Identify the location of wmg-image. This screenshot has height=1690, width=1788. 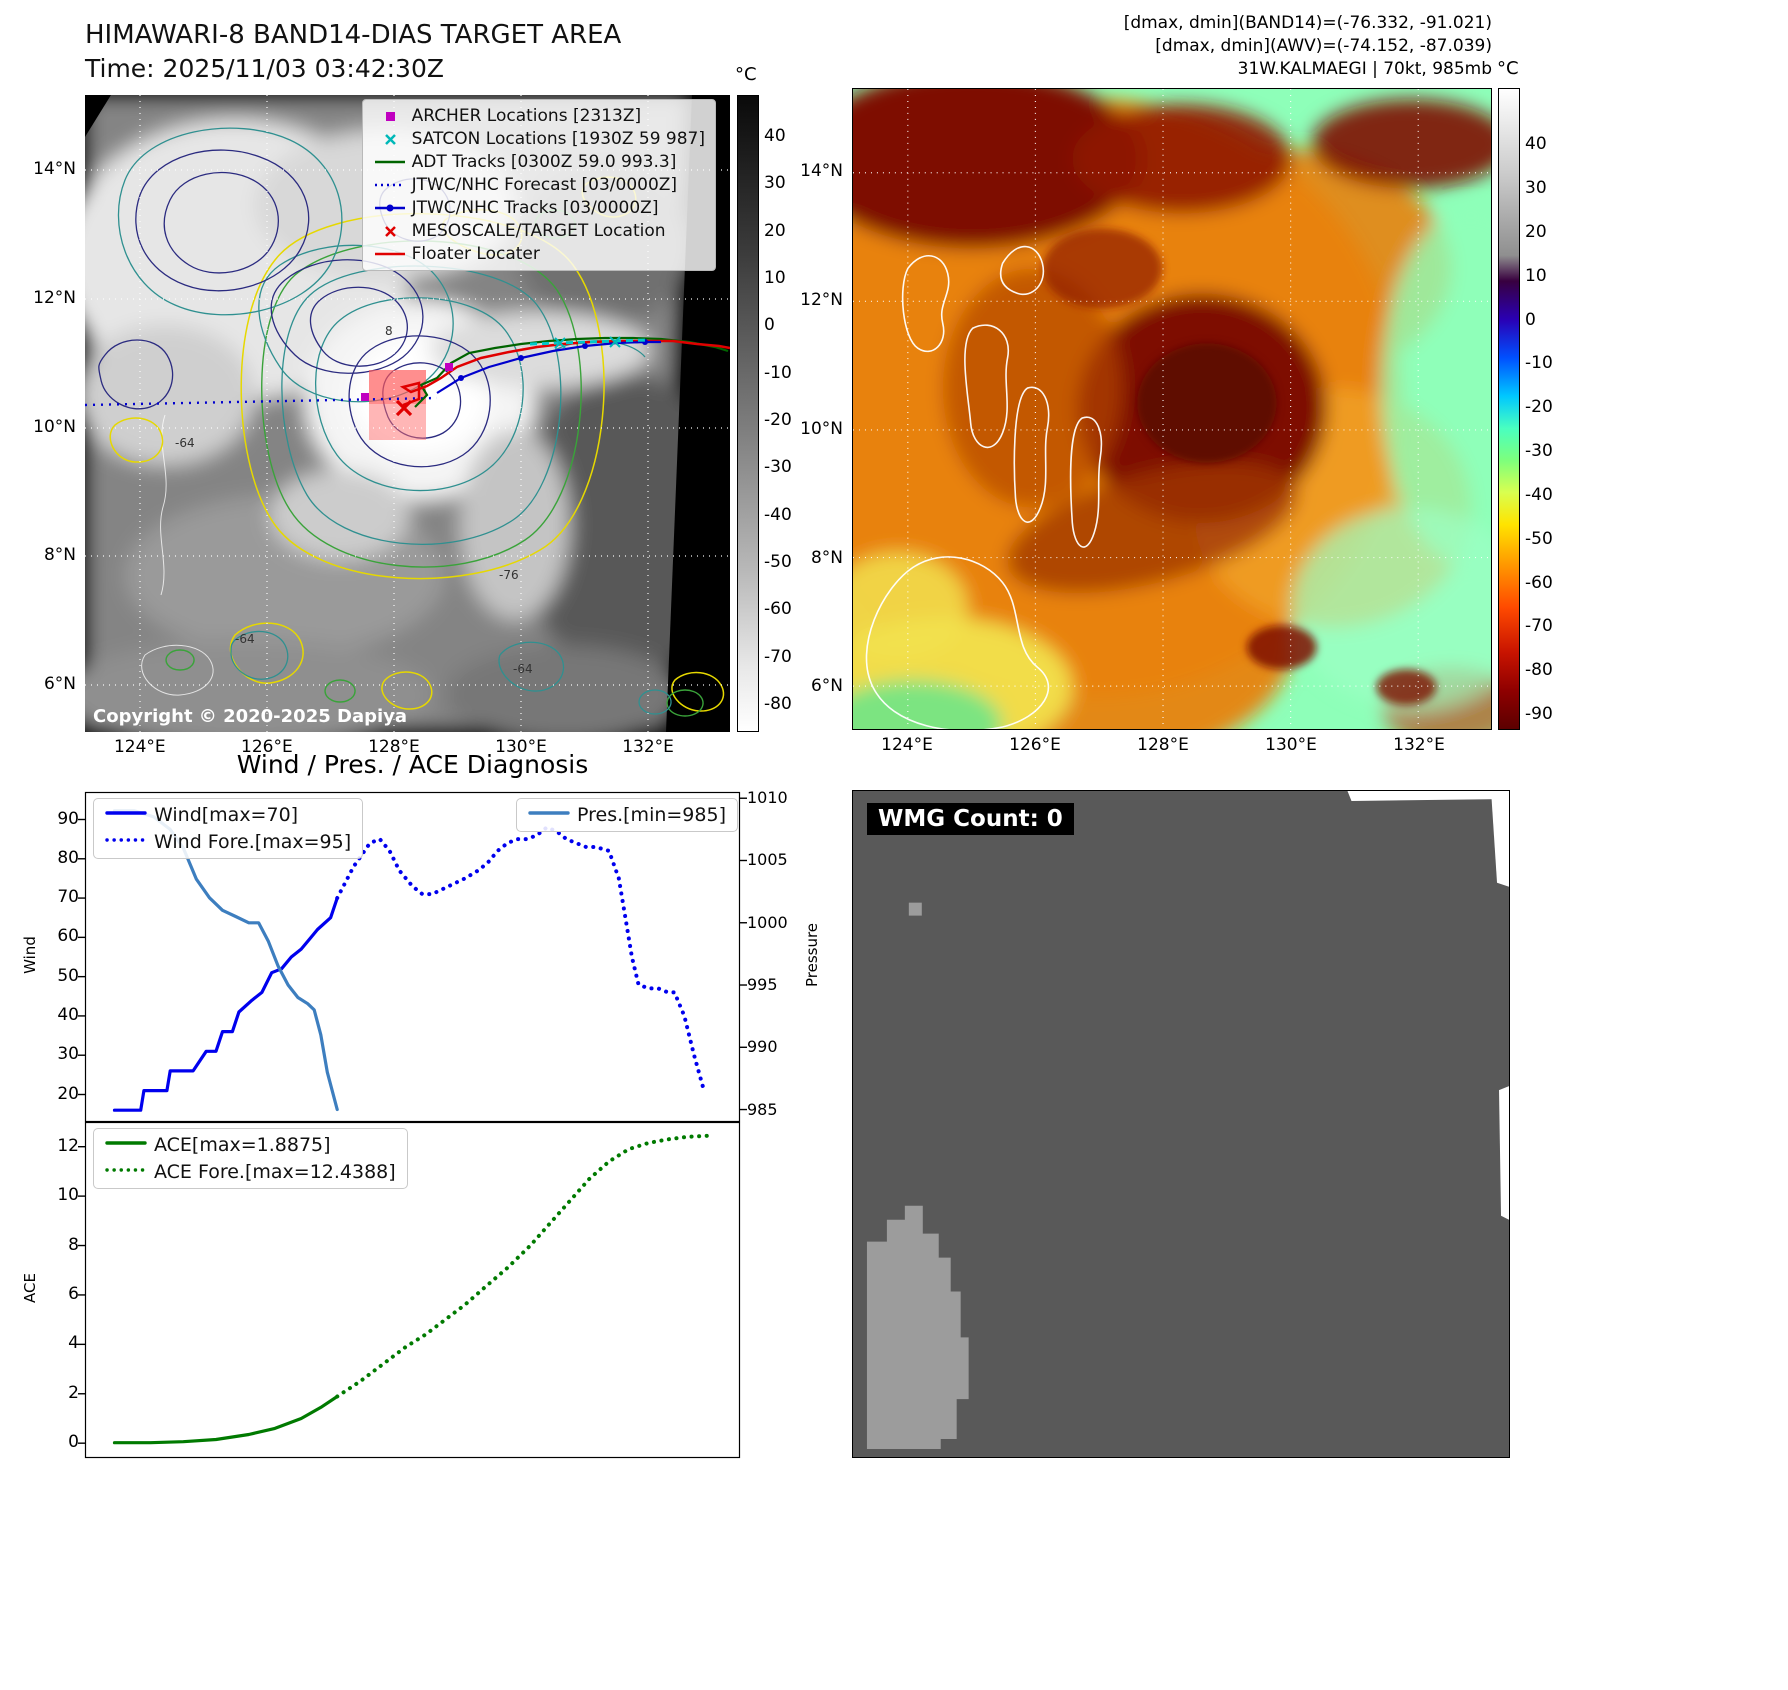
(1181, 1124).